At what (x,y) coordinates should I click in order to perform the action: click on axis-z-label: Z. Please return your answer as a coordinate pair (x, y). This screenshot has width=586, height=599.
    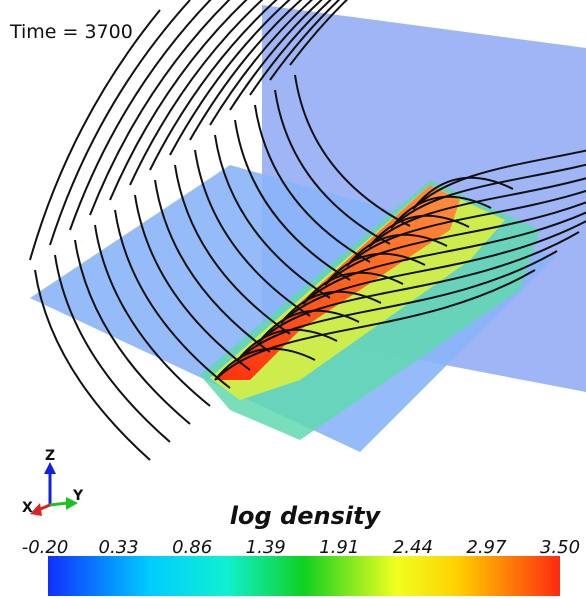
    Looking at the image, I should click on (50, 456).